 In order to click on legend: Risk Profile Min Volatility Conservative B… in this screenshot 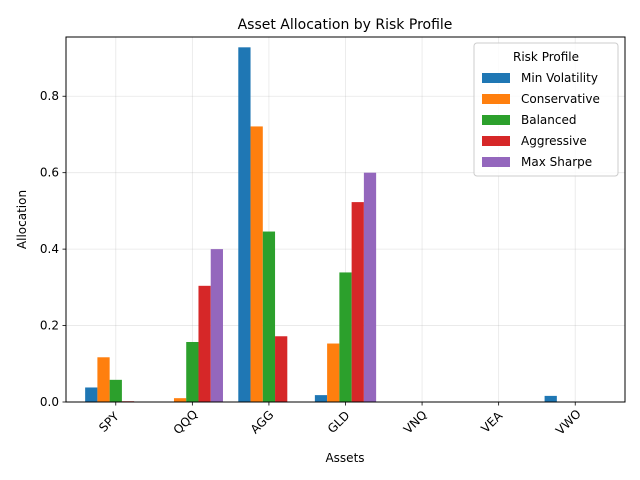, I will do `click(546, 109)`.